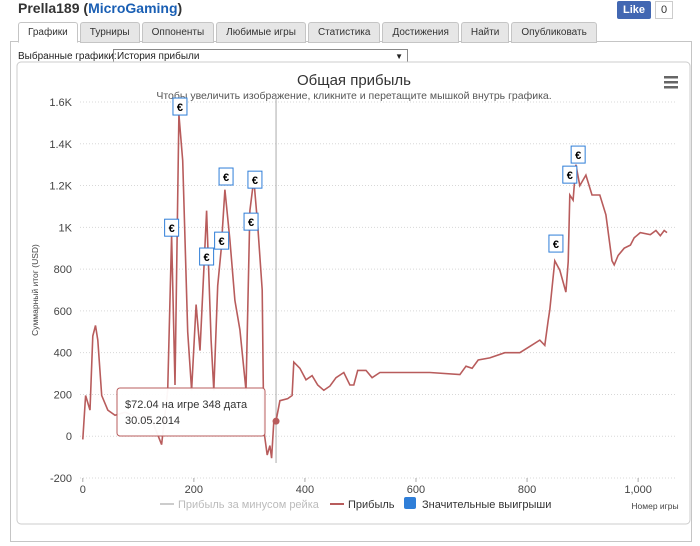  What do you see at coordinates (371, 505) in the screenshot?
I see `legend-label: Прибыль` at bounding box center [371, 505].